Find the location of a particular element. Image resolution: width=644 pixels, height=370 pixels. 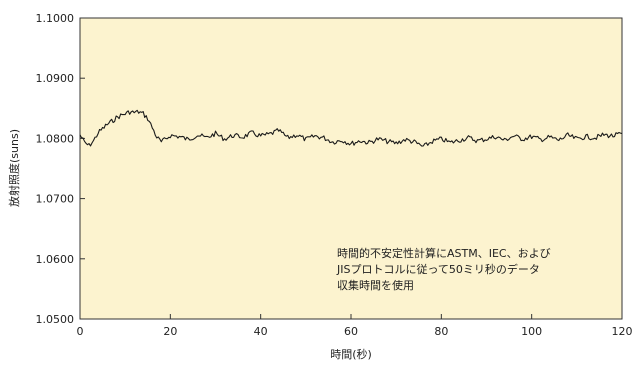

x-tick-label: 20 is located at coordinates (170, 331).